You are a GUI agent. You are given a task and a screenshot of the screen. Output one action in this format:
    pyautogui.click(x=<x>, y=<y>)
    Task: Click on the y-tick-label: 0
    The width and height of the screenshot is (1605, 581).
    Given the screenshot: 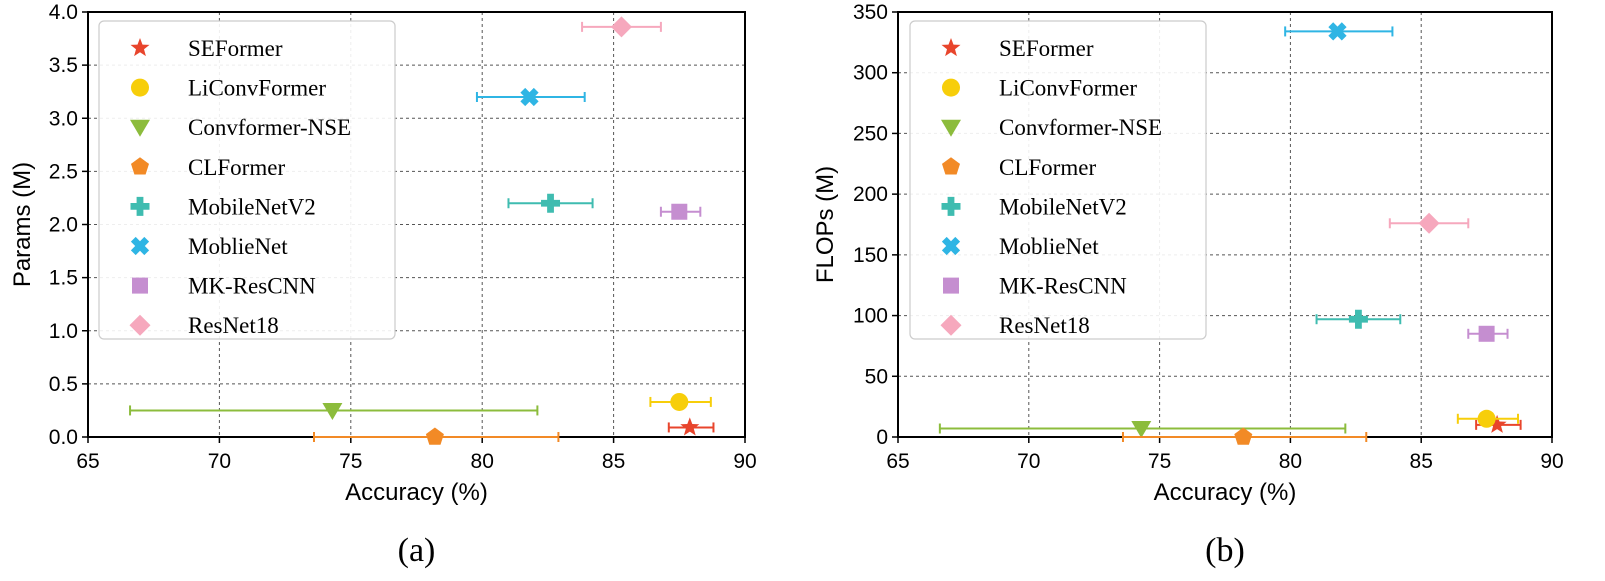 What is the action you would take?
    pyautogui.click(x=882, y=437)
    